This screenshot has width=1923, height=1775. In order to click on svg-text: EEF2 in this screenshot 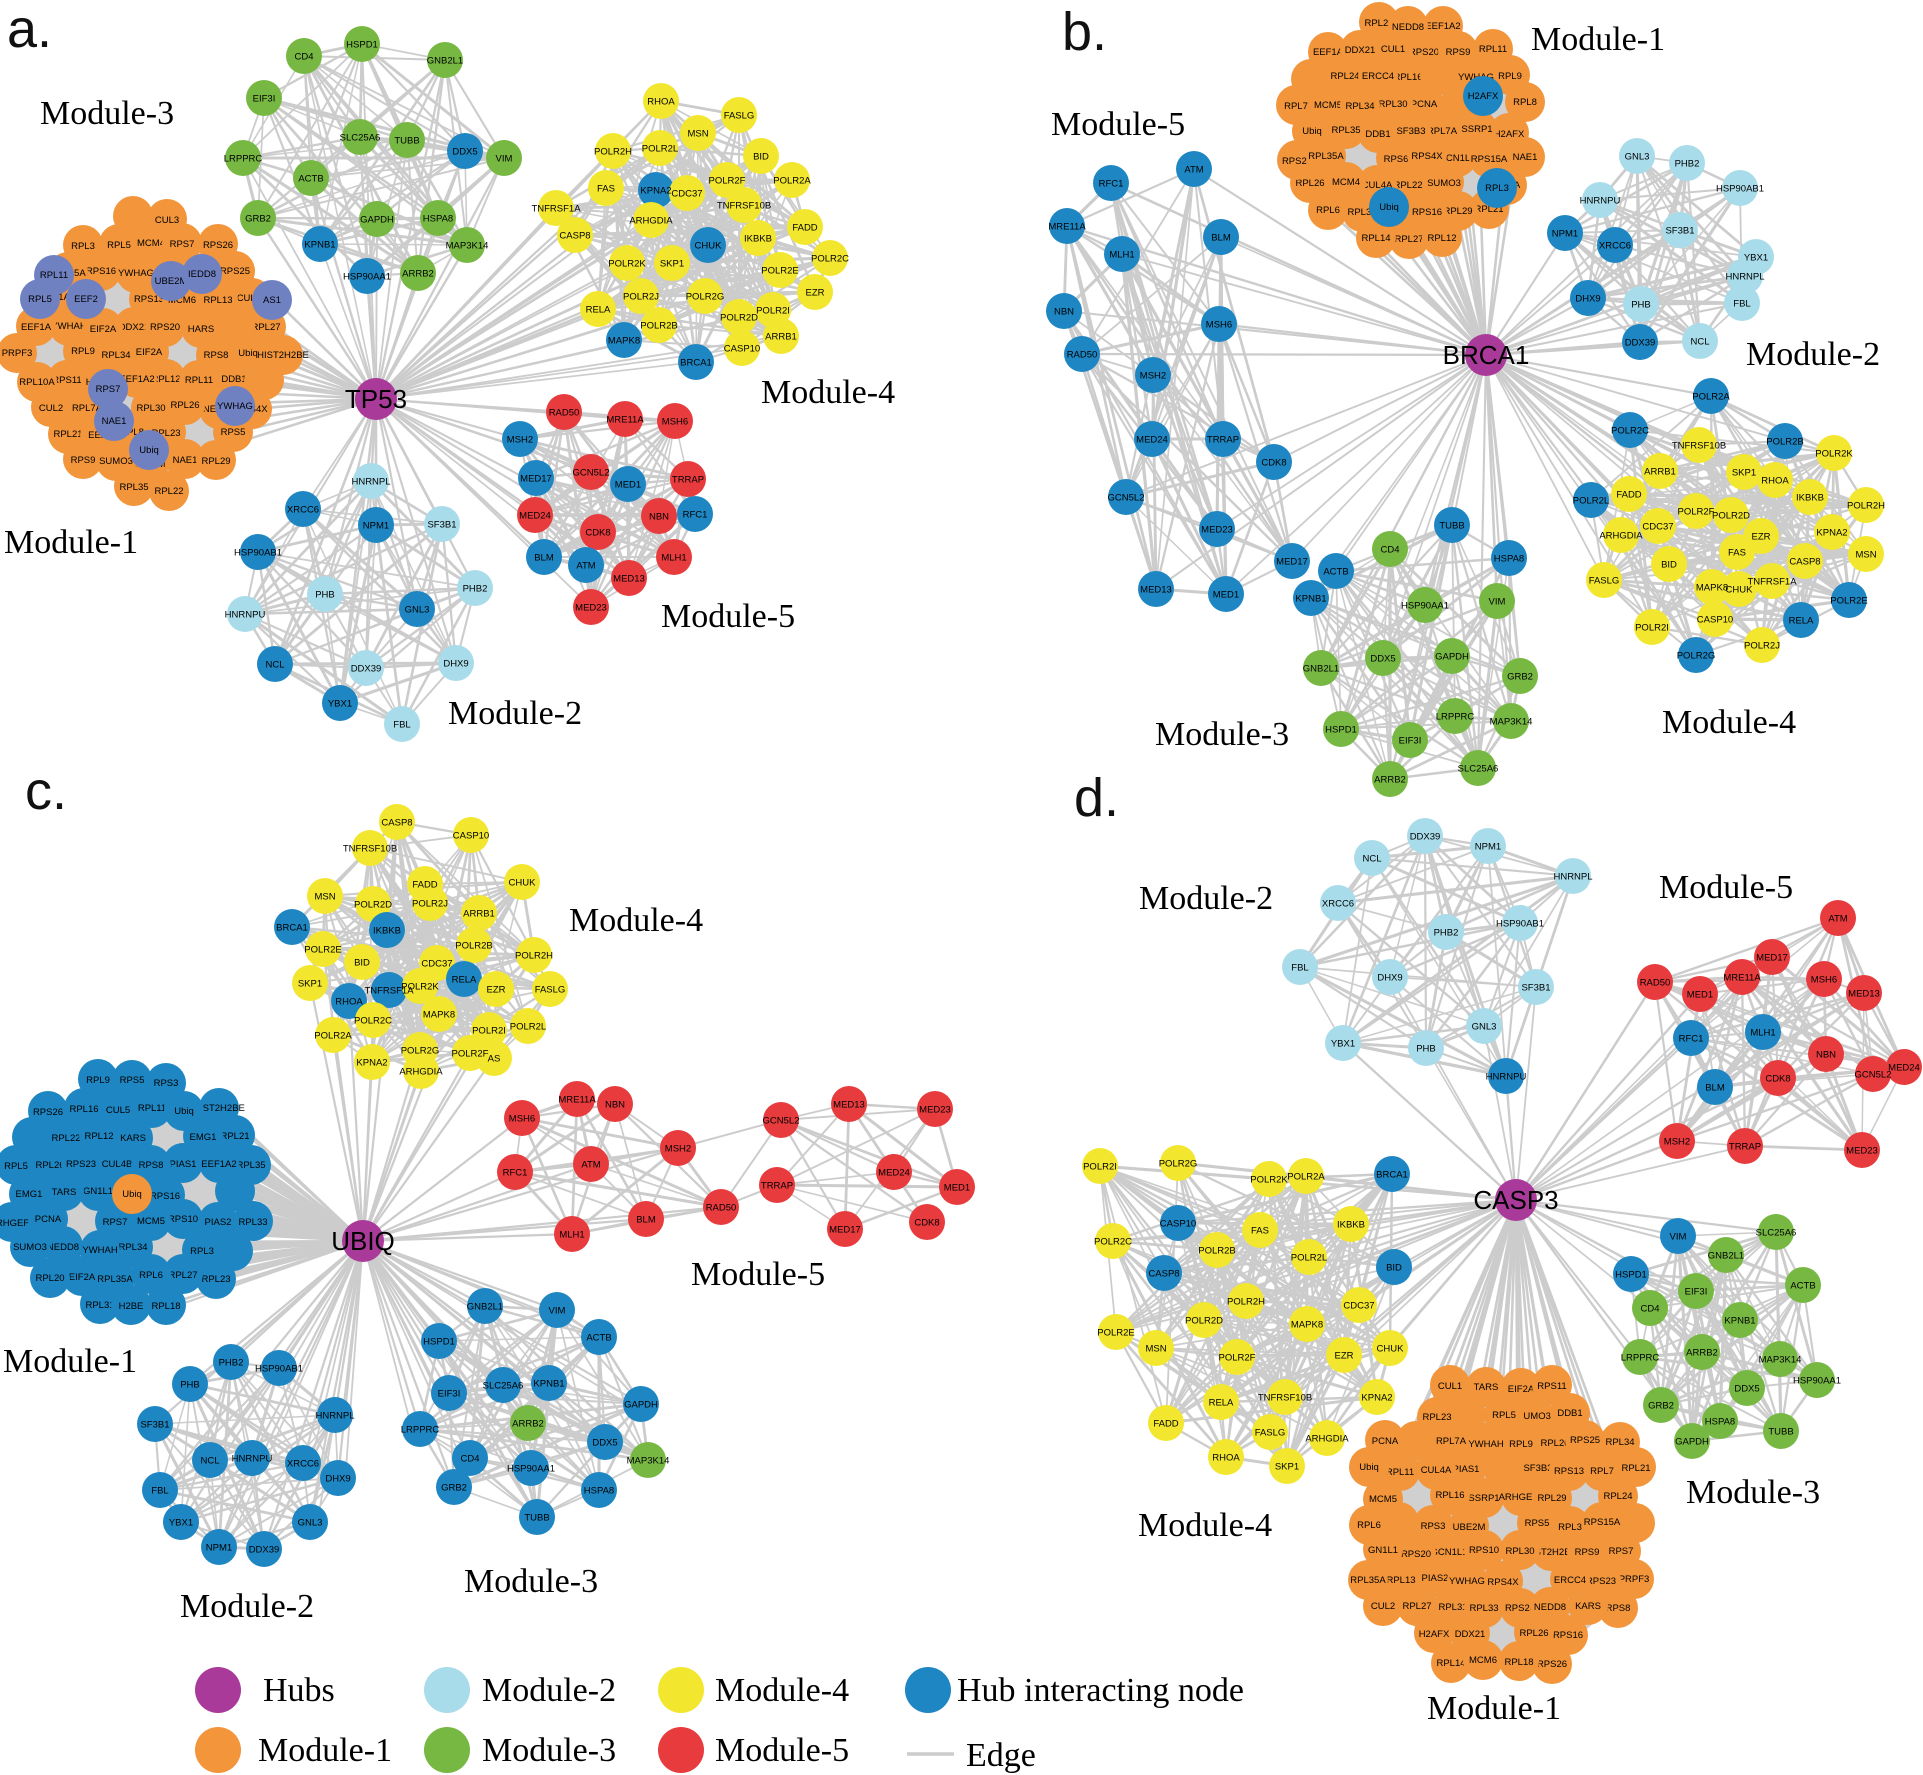, I will do `click(86, 299)`.